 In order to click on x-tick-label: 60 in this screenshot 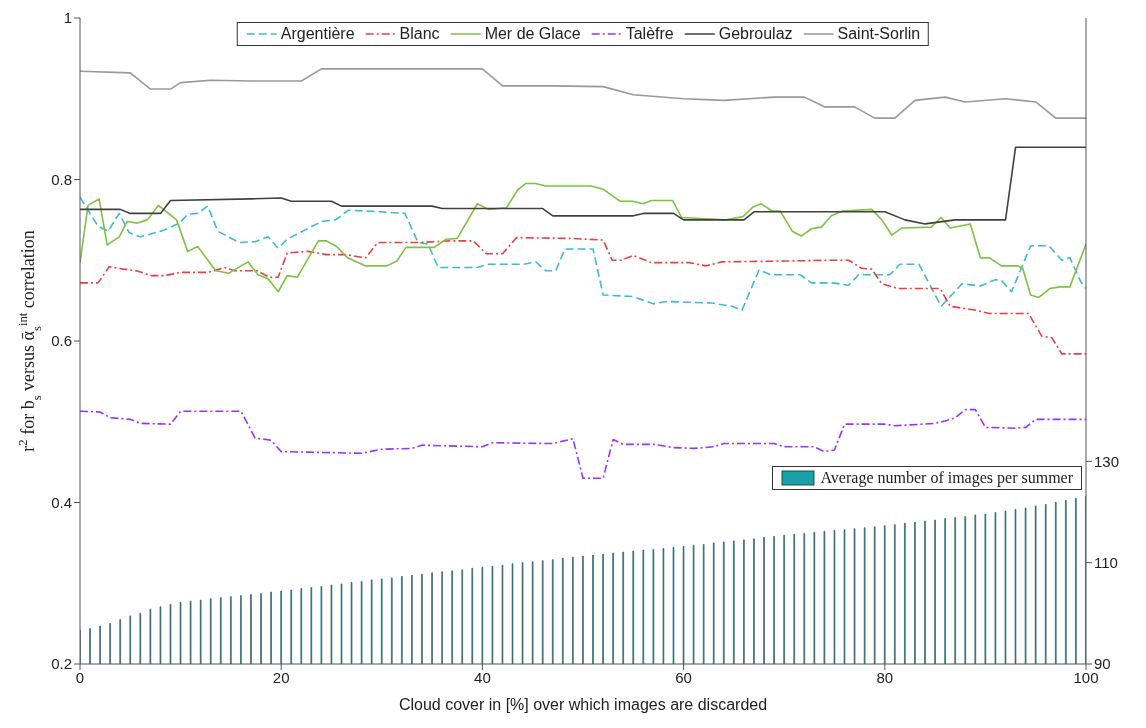, I will do `click(683, 677)`.